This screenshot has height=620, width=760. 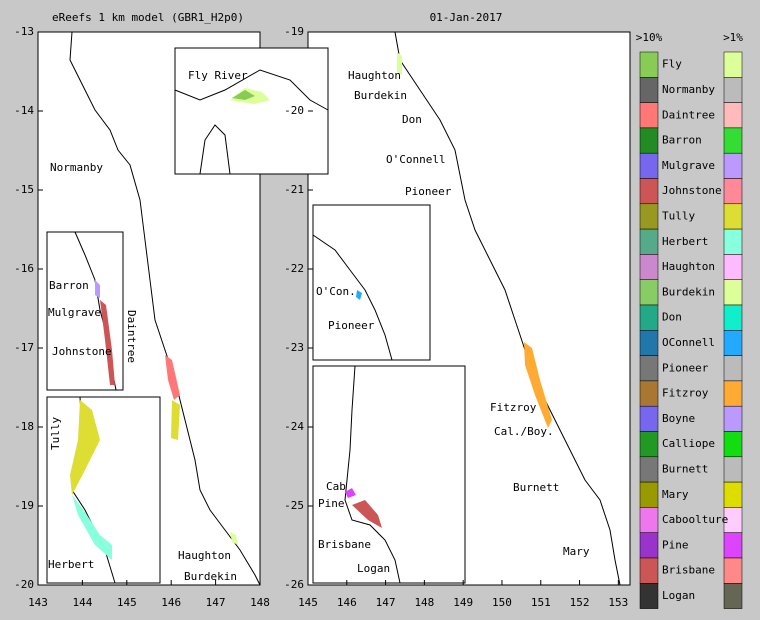 I want to click on coastline, so click(x=352, y=297).